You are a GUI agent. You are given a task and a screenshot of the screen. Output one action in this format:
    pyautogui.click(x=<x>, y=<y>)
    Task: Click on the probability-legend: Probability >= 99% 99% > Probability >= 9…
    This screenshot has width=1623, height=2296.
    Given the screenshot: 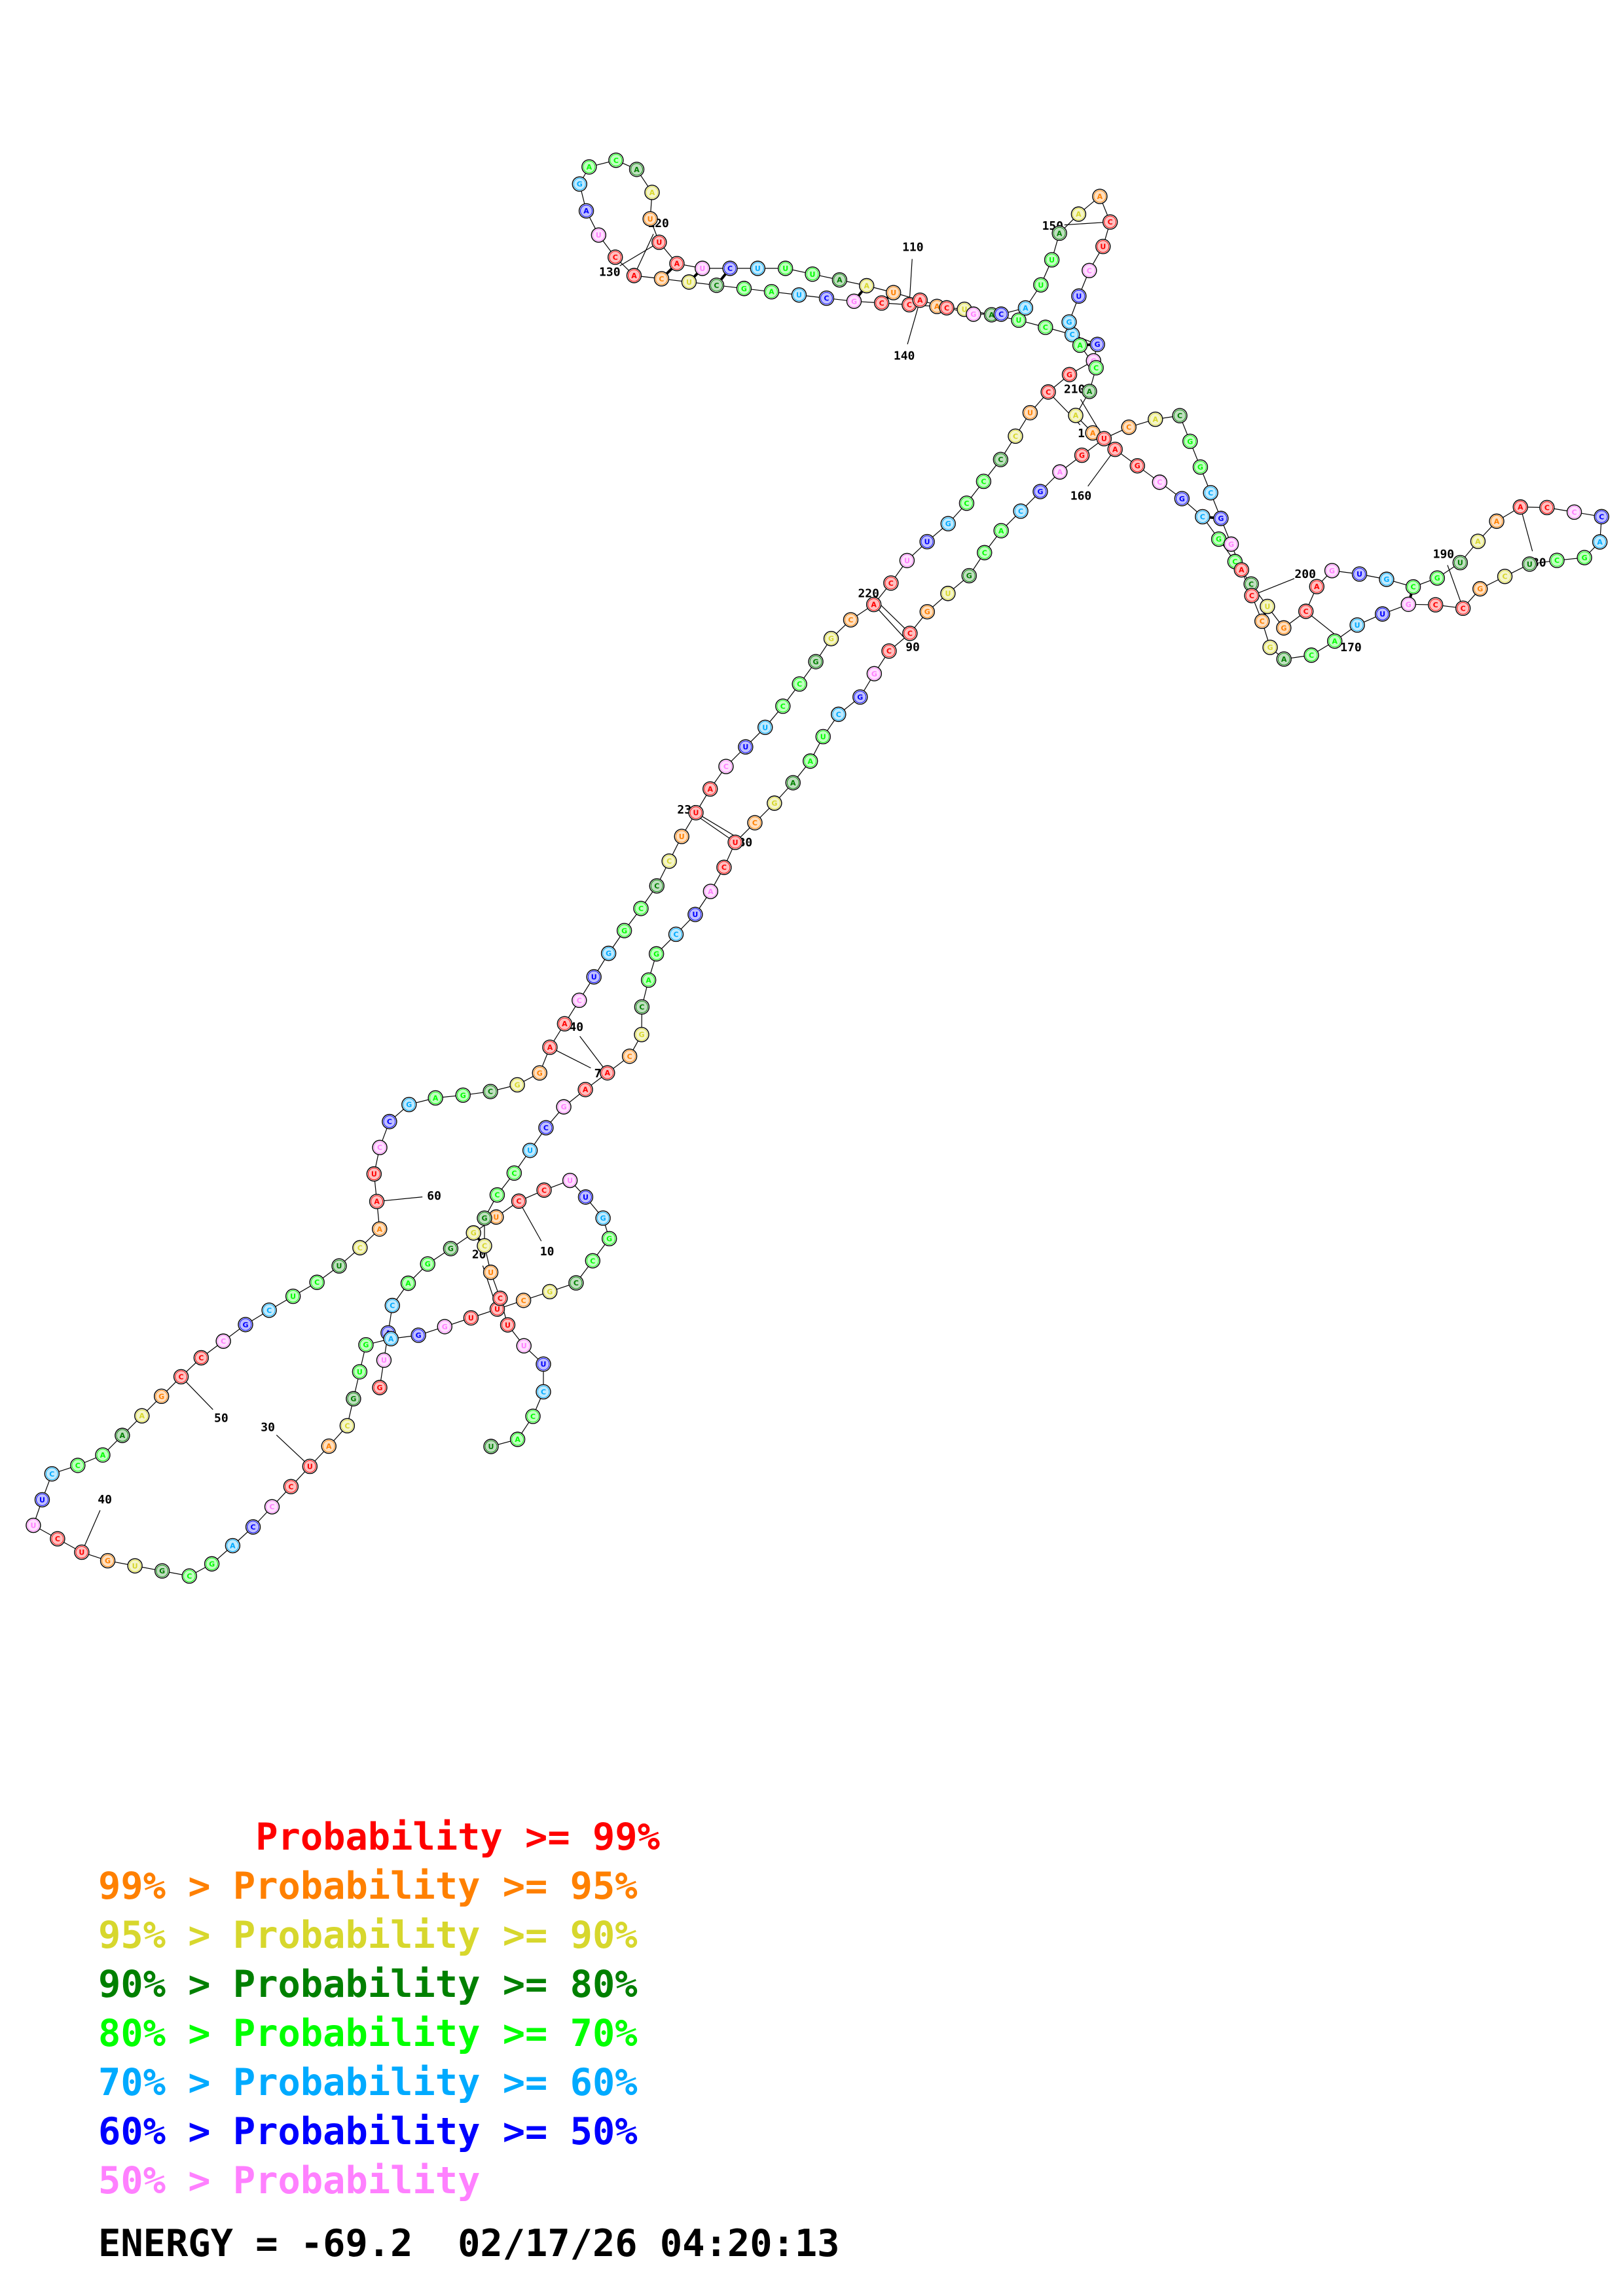 What is the action you would take?
    pyautogui.click(x=379, y=2009)
    